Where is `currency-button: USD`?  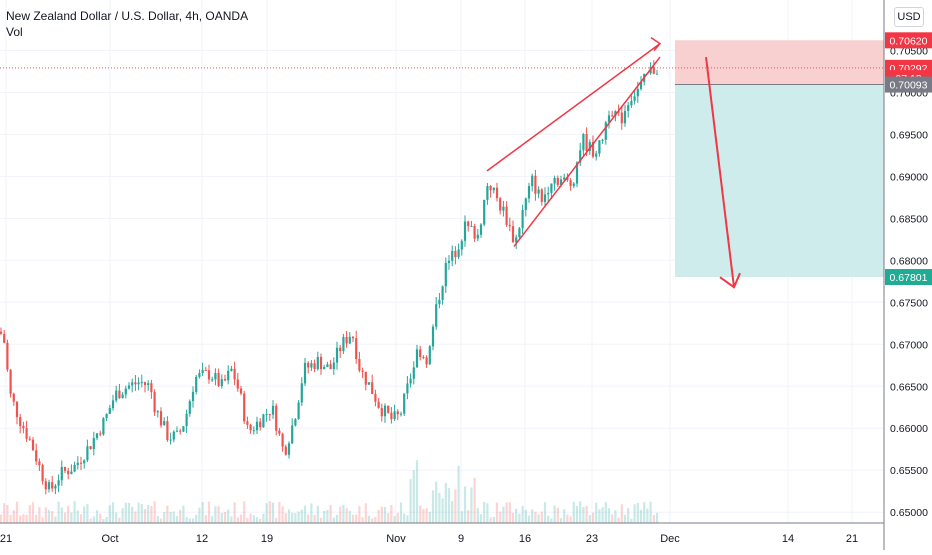 currency-button: USD is located at coordinates (909, 17).